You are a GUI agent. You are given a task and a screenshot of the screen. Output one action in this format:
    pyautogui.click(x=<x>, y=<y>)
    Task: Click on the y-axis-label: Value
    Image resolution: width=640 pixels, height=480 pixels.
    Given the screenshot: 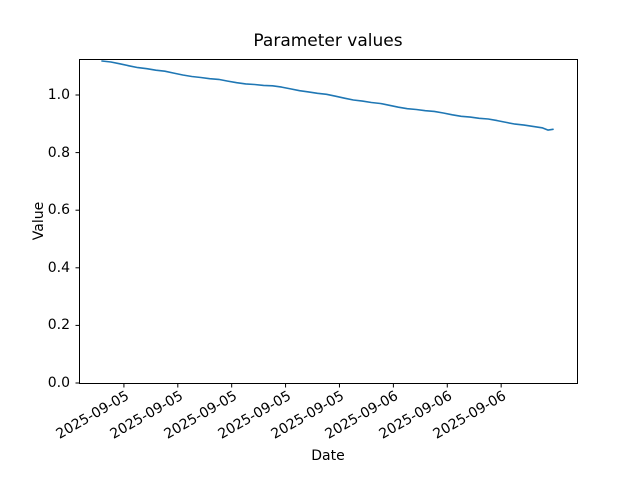 What is the action you would take?
    pyautogui.click(x=39, y=221)
    